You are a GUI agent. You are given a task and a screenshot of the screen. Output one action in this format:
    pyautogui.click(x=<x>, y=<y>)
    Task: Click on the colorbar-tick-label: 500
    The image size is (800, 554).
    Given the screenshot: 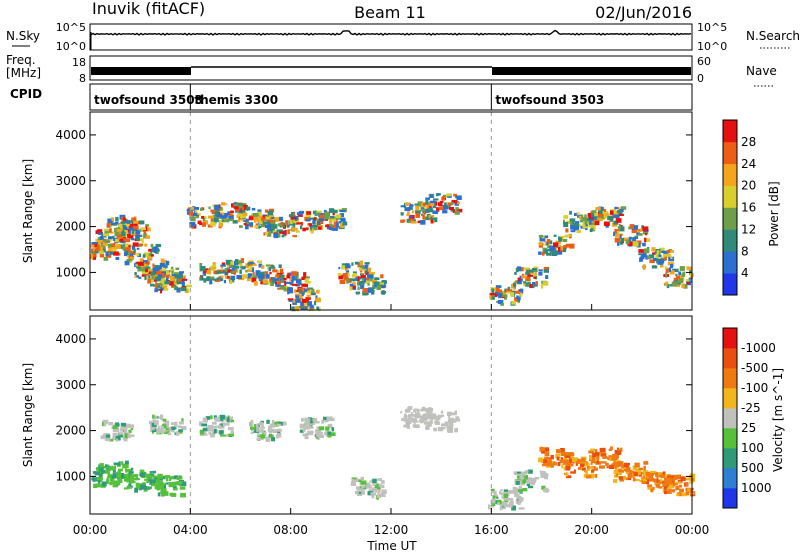 What is the action you would take?
    pyautogui.click(x=752, y=468)
    